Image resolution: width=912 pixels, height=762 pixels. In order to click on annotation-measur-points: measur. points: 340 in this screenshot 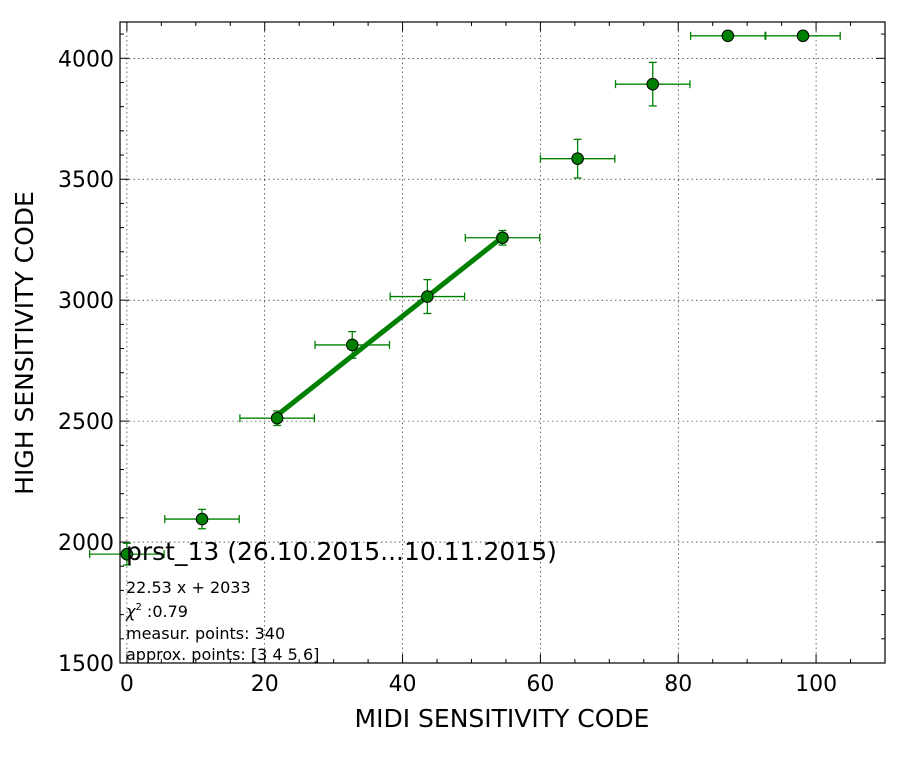, I will do `click(205, 633)`.